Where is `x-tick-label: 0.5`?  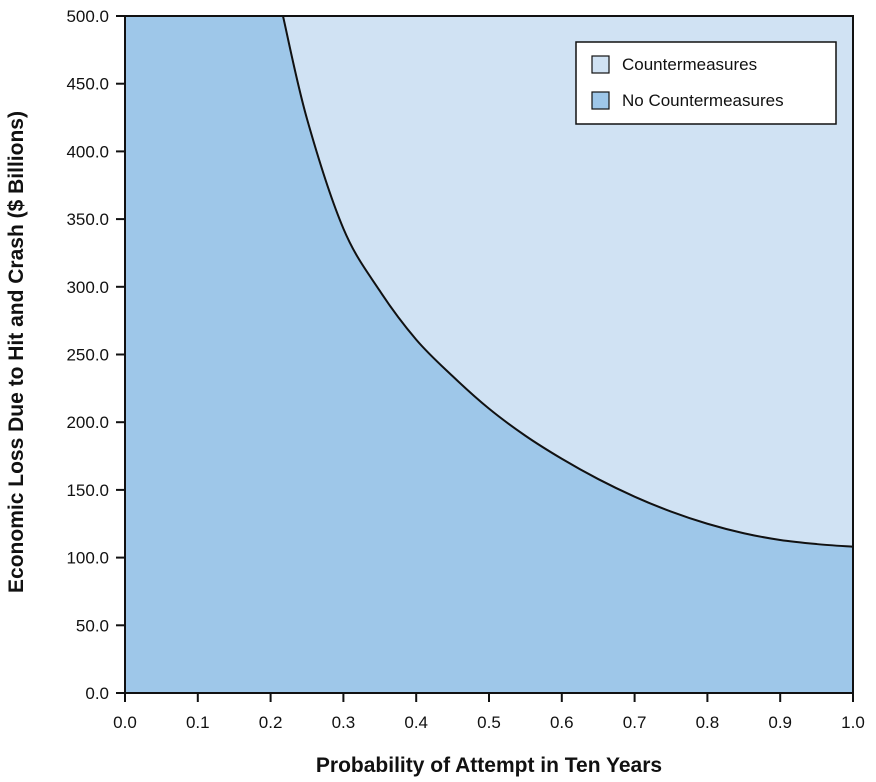
x-tick-label: 0.5 is located at coordinates (489, 722).